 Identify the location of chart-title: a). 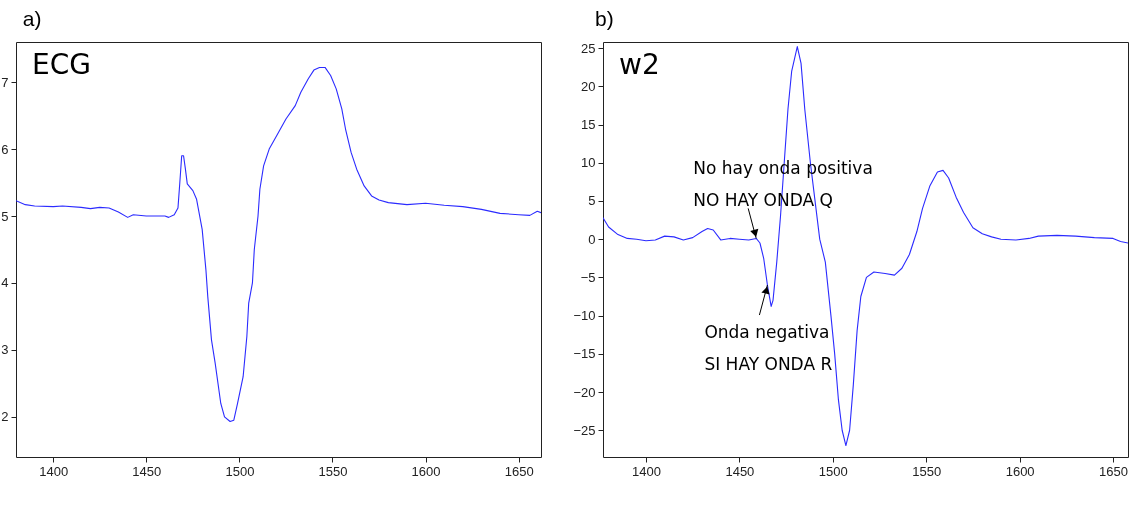
(32, 18).